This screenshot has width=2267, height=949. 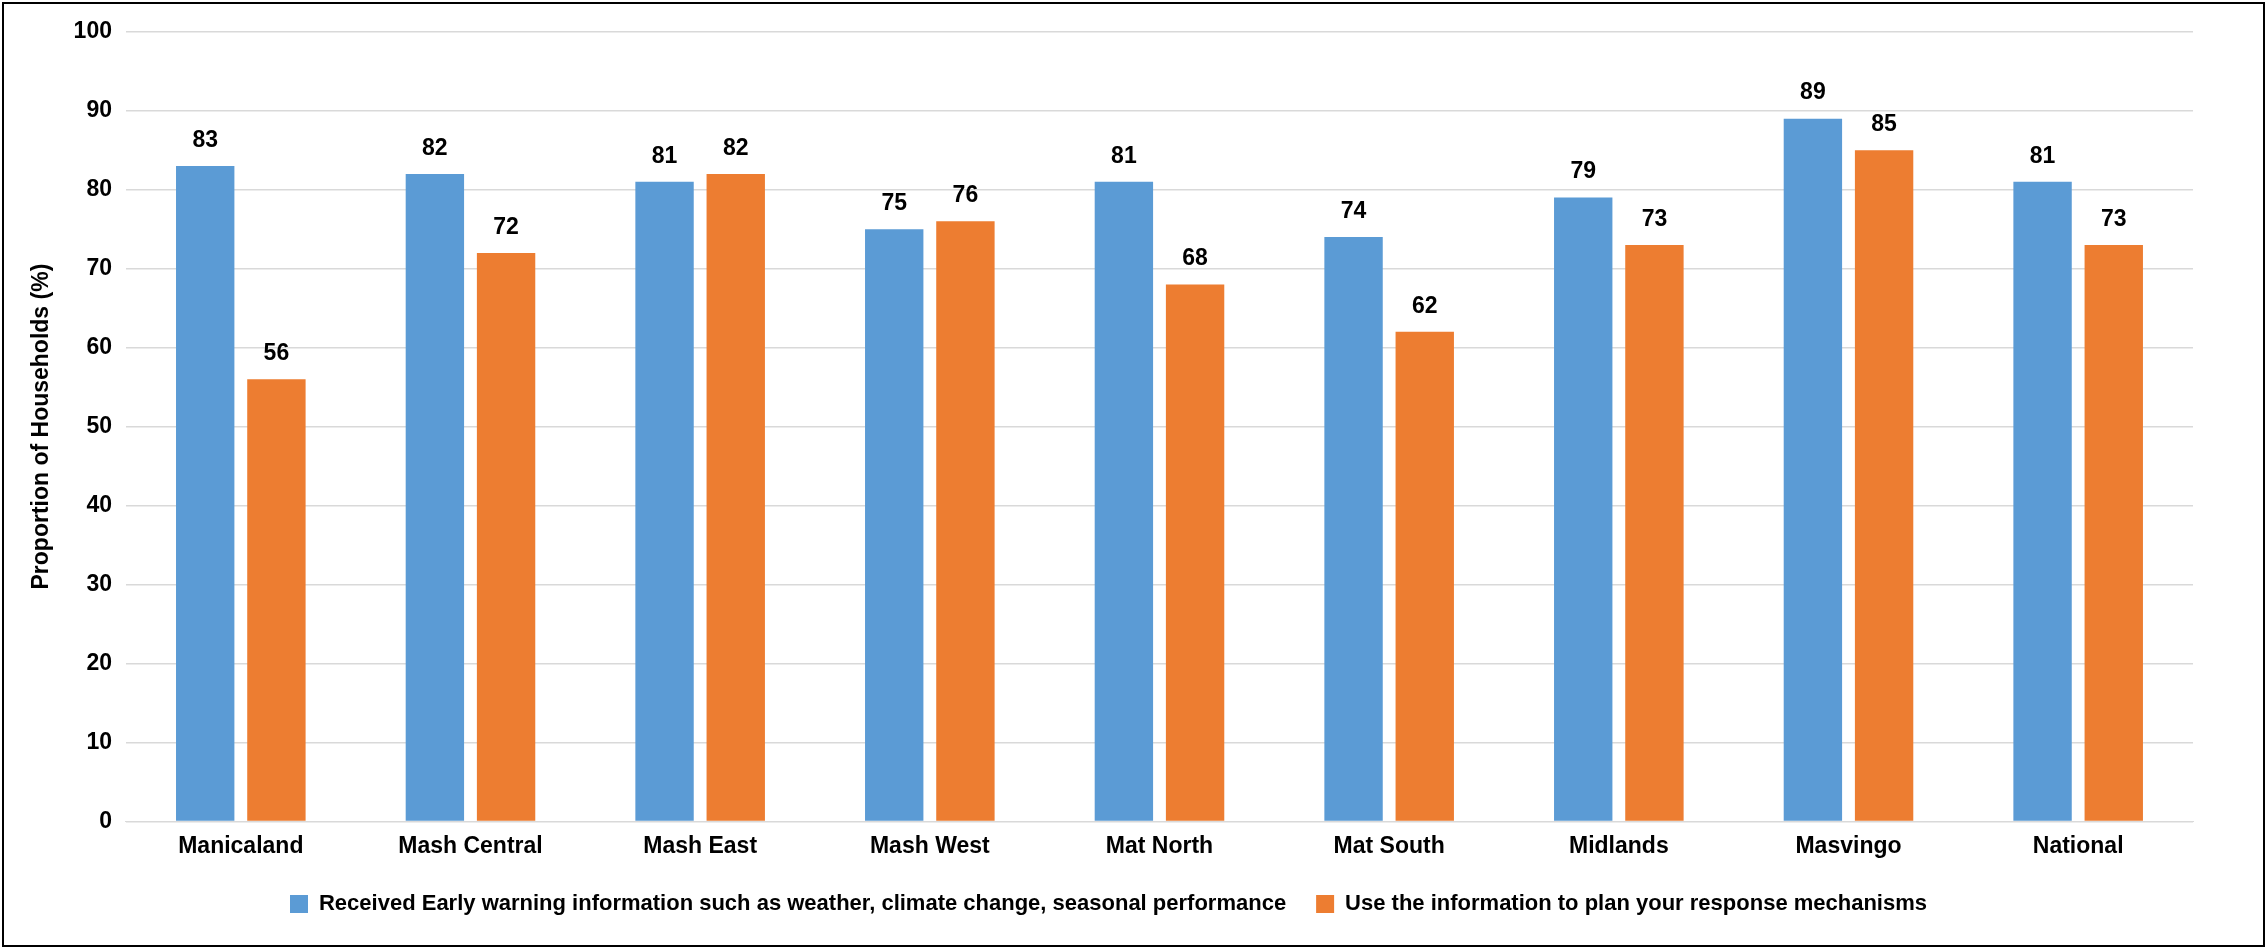 What do you see at coordinates (99, 345) in the screenshot?
I see `y-tick-label: 60` at bounding box center [99, 345].